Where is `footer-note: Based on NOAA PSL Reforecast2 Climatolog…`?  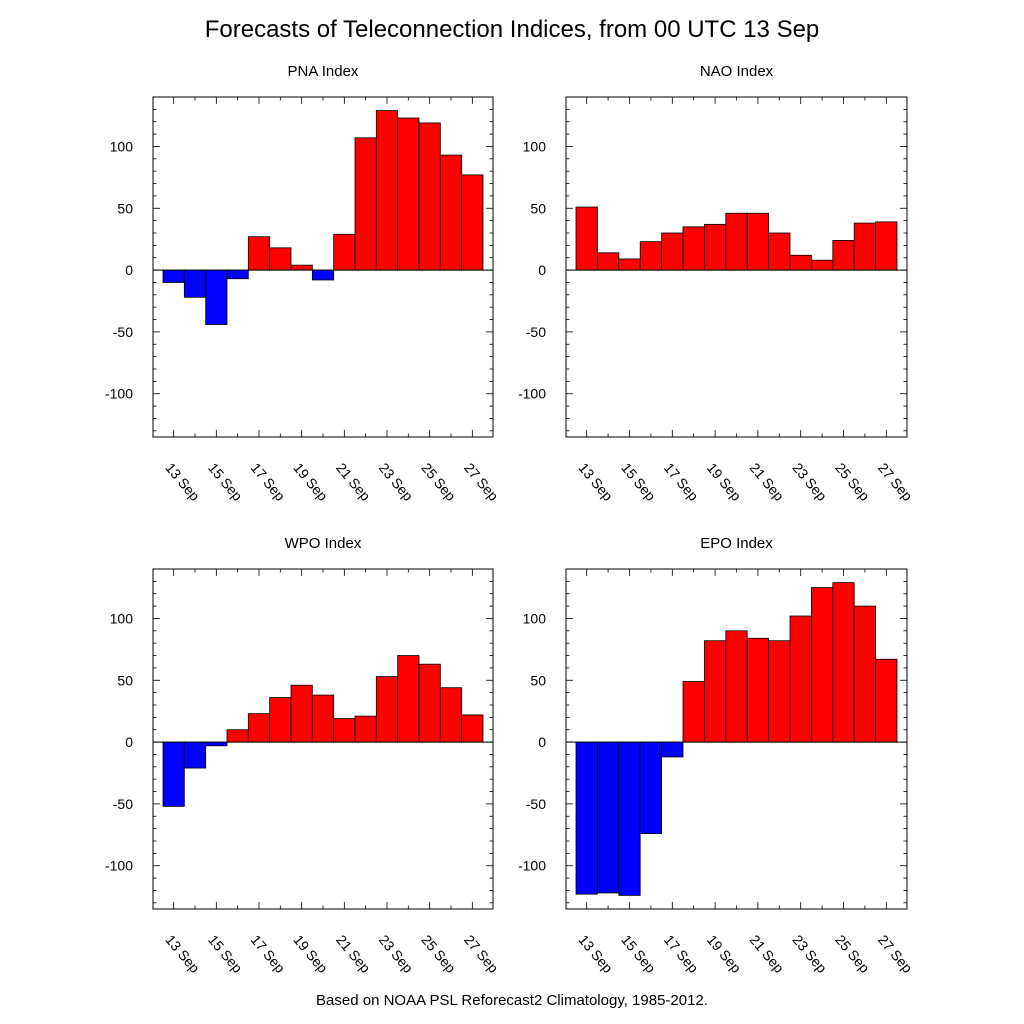
footer-note: Based on NOAA PSL Reforecast2 Climatolog… is located at coordinates (512, 1000).